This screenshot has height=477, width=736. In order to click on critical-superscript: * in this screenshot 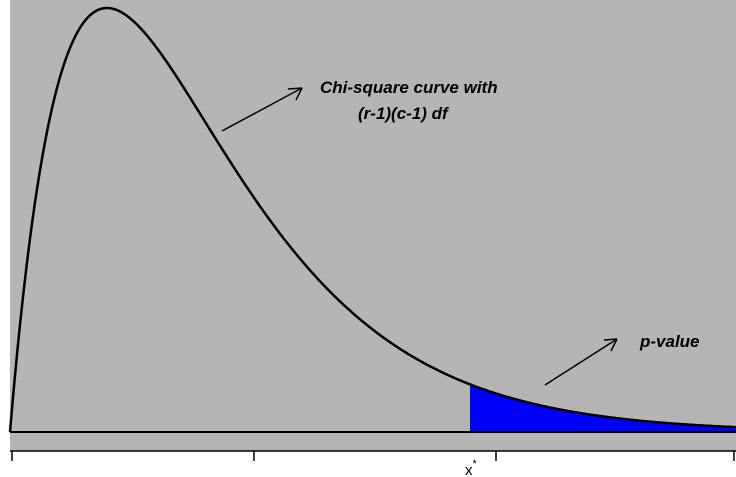, I will do `click(475, 464)`.